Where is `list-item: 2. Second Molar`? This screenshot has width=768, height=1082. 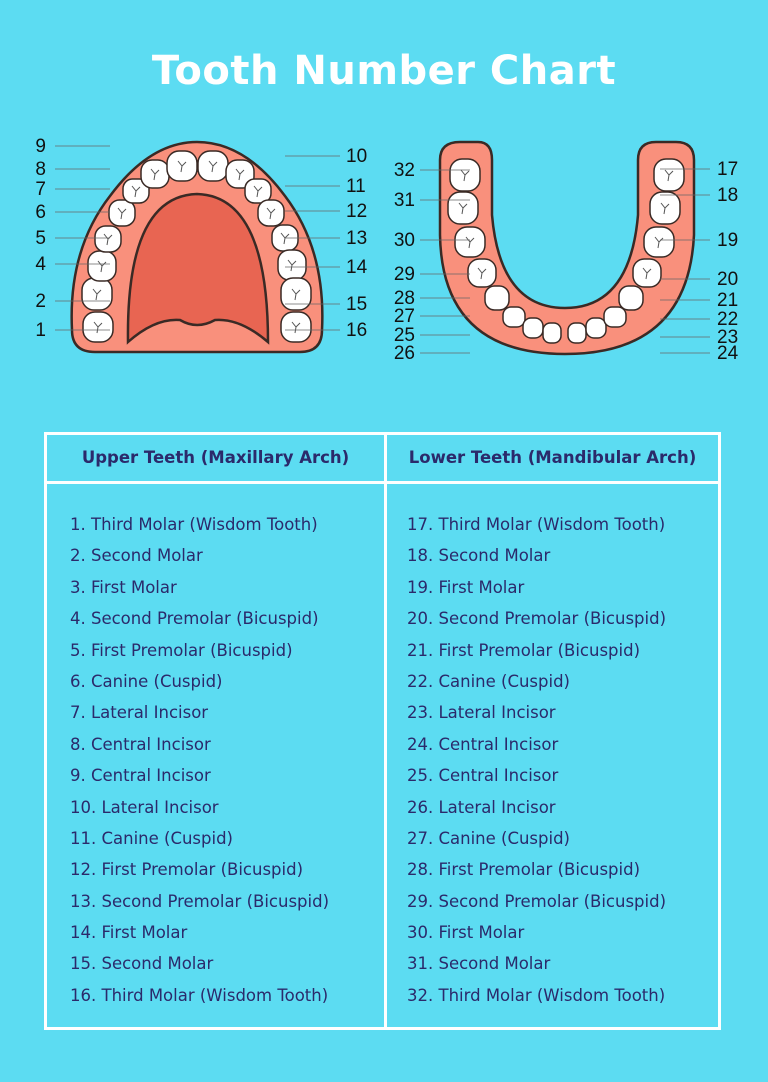 list-item: 2. Second Molar is located at coordinates (136, 556).